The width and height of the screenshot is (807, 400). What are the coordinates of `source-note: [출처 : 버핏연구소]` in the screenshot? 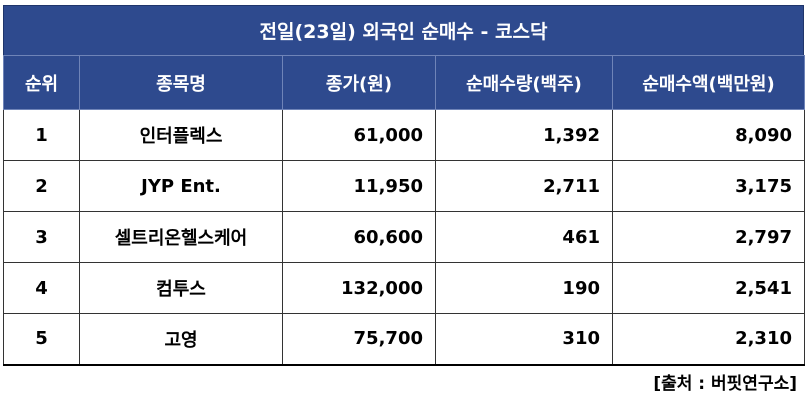 It's located at (725, 384).